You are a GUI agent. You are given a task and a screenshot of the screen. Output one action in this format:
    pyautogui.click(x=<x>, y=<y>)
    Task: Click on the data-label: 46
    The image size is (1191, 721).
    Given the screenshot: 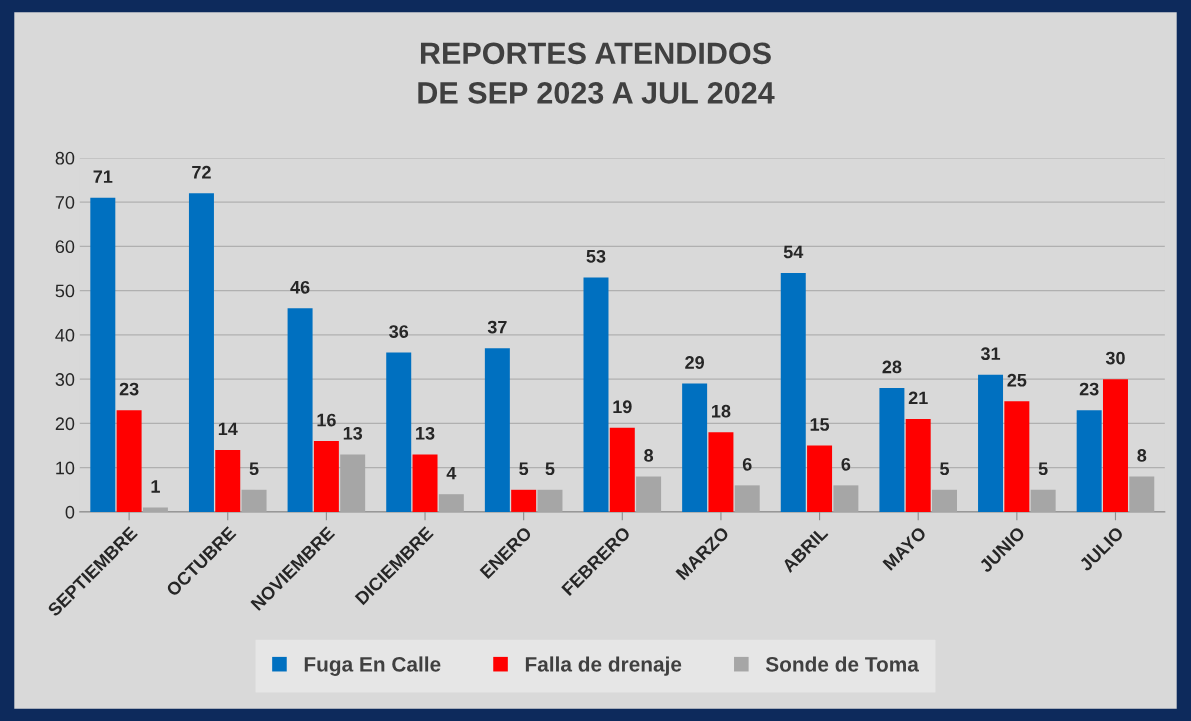 What is the action you would take?
    pyautogui.click(x=300, y=287)
    